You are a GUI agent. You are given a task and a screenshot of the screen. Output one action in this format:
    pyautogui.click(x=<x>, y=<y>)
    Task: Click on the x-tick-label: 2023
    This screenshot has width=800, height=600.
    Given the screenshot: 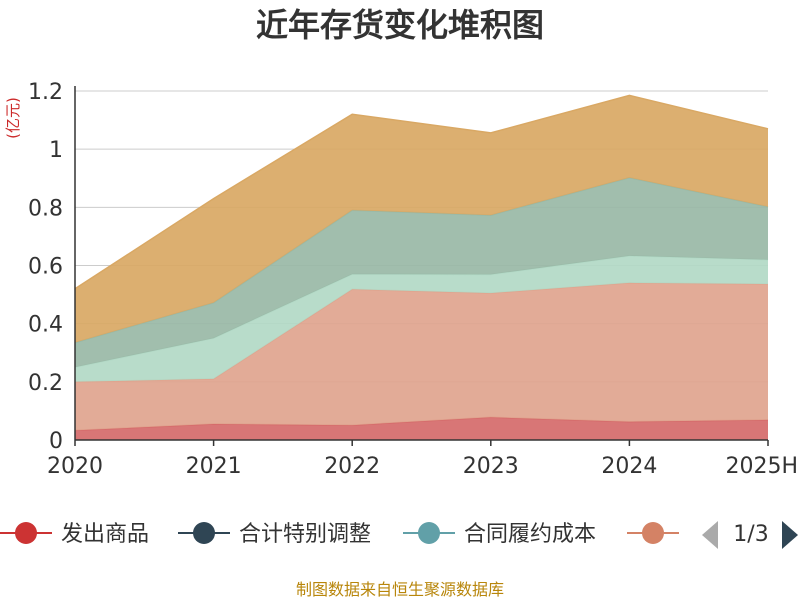 What is the action you would take?
    pyautogui.click(x=491, y=466)
    